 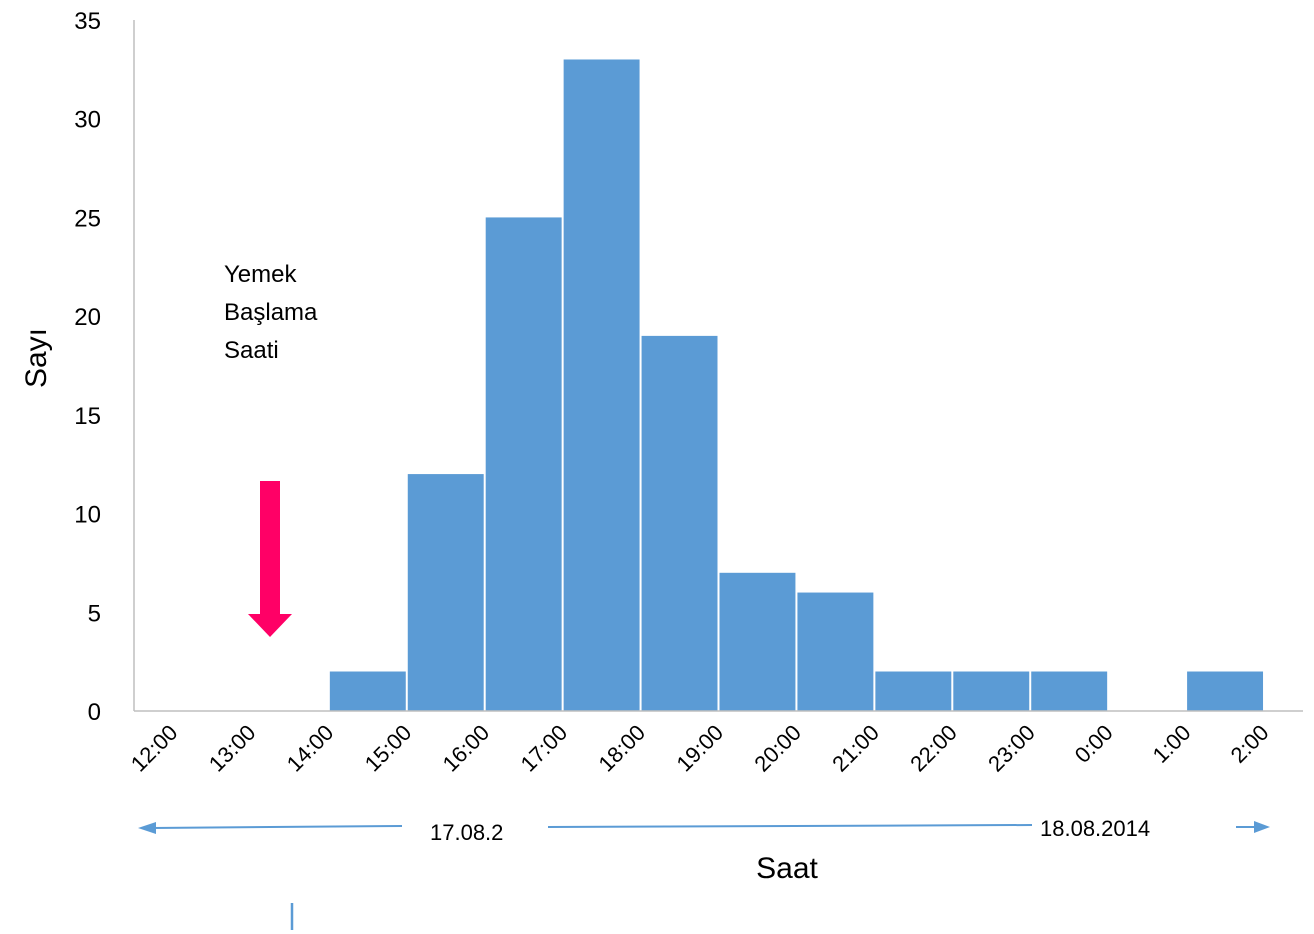 I want to click on meal-start-annotation: Yemek Başlama Saati, so click(x=274, y=312).